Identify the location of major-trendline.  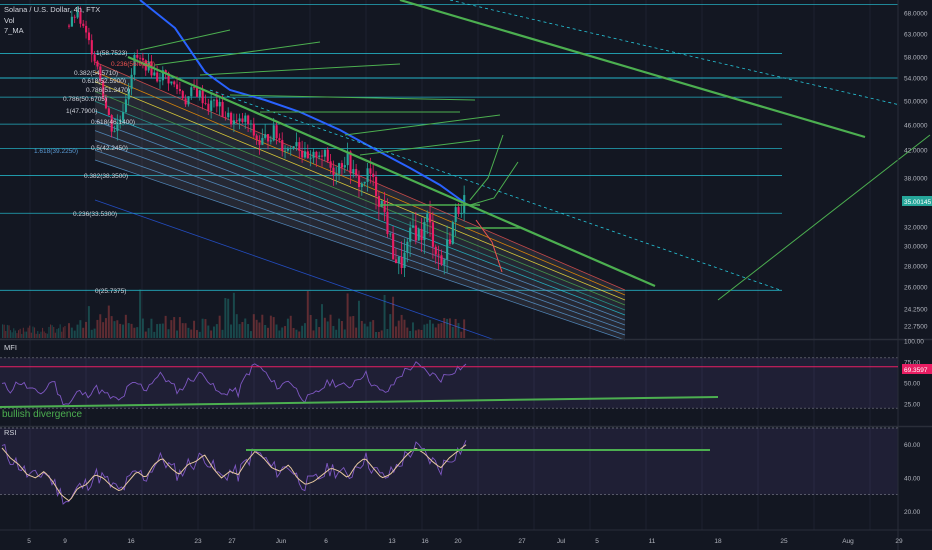
(632, 69).